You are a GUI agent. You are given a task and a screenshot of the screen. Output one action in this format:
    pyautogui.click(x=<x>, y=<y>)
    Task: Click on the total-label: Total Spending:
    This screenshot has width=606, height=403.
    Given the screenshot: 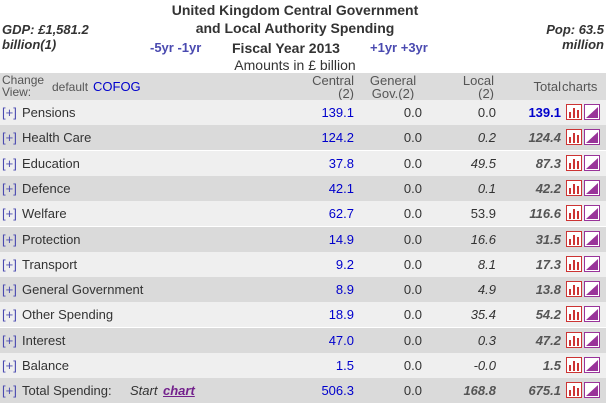 What is the action you would take?
    pyautogui.click(x=67, y=391)
    